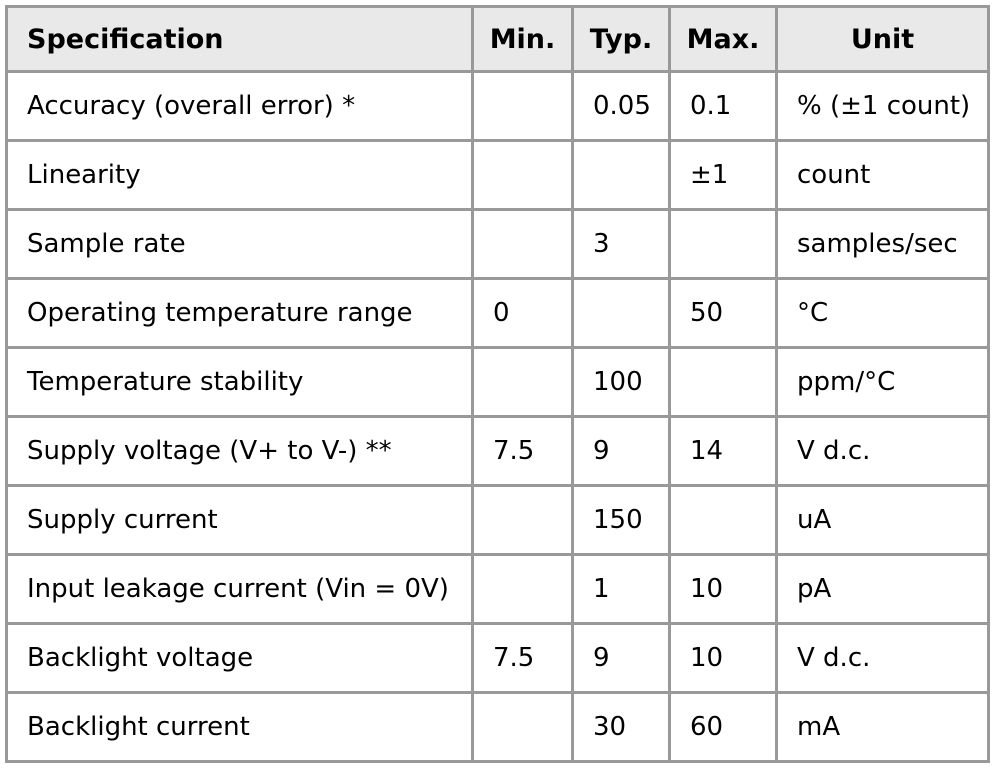 The image size is (997, 772). I want to click on table-cell-unit: mA, so click(882, 727).